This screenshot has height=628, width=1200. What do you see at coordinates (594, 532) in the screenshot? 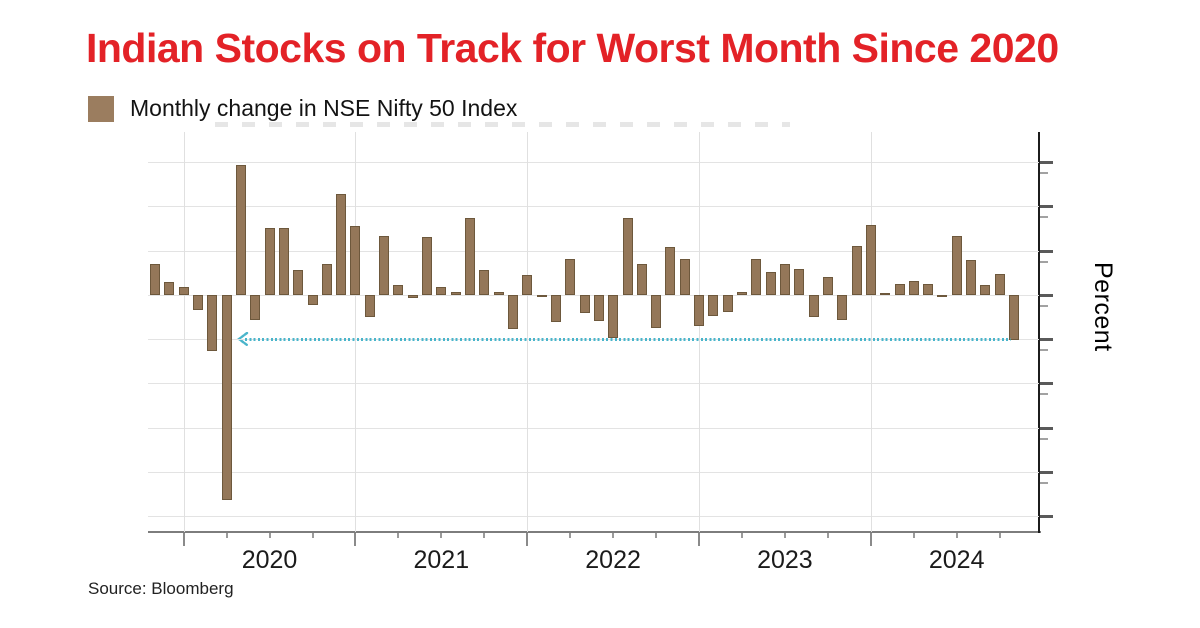
I see `x-axis-spine` at bounding box center [594, 532].